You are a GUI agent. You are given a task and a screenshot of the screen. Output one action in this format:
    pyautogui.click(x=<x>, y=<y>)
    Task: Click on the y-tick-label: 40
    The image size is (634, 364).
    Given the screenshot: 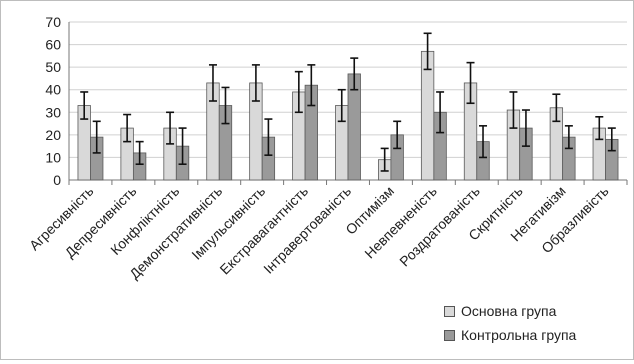 What is the action you would take?
    pyautogui.click(x=53, y=90)
    